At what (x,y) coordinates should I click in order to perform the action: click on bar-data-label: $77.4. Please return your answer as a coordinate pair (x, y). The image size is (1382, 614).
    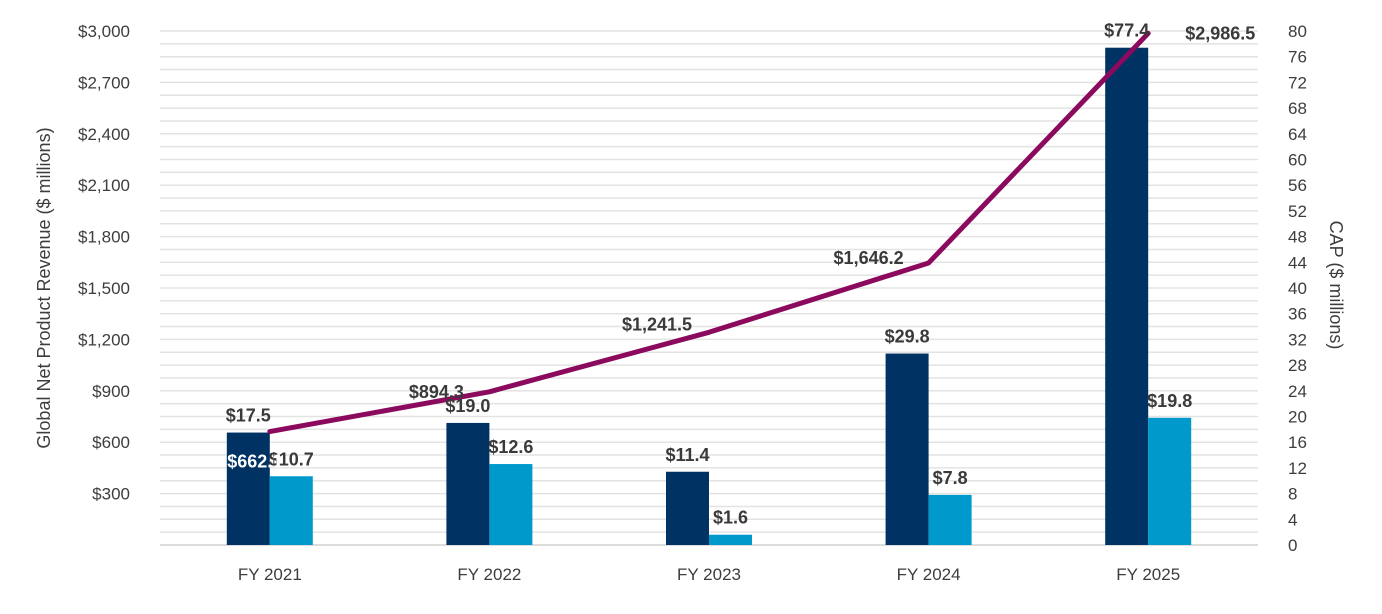
    Looking at the image, I should click on (1126, 31).